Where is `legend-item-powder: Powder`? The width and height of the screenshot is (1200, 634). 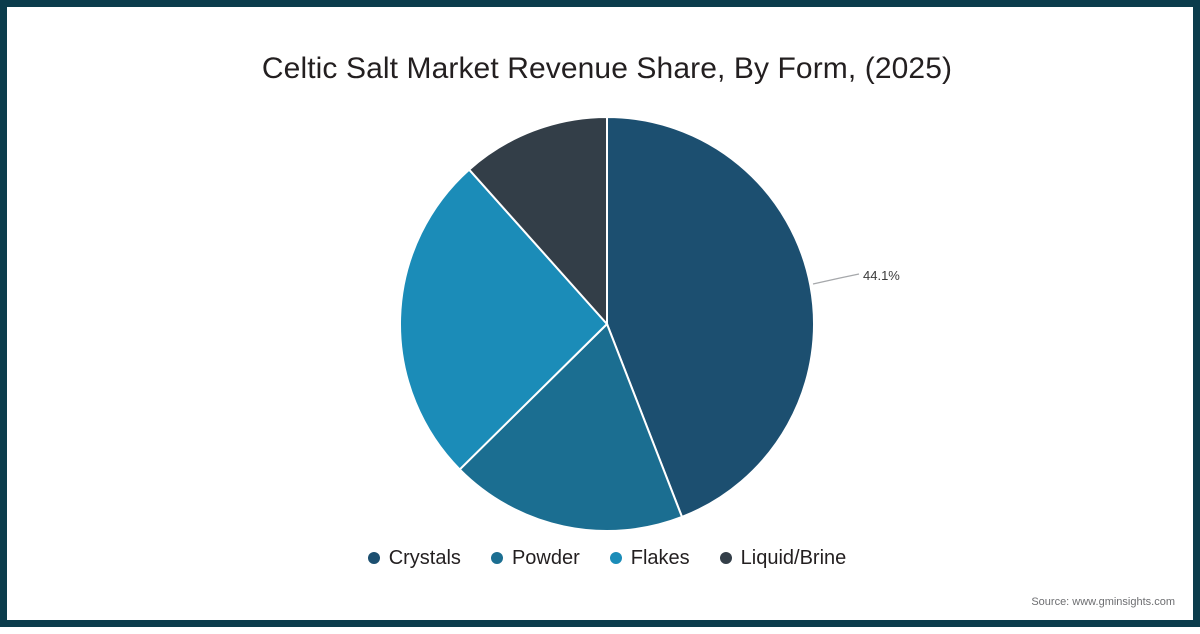 legend-item-powder: Powder is located at coordinates (535, 558).